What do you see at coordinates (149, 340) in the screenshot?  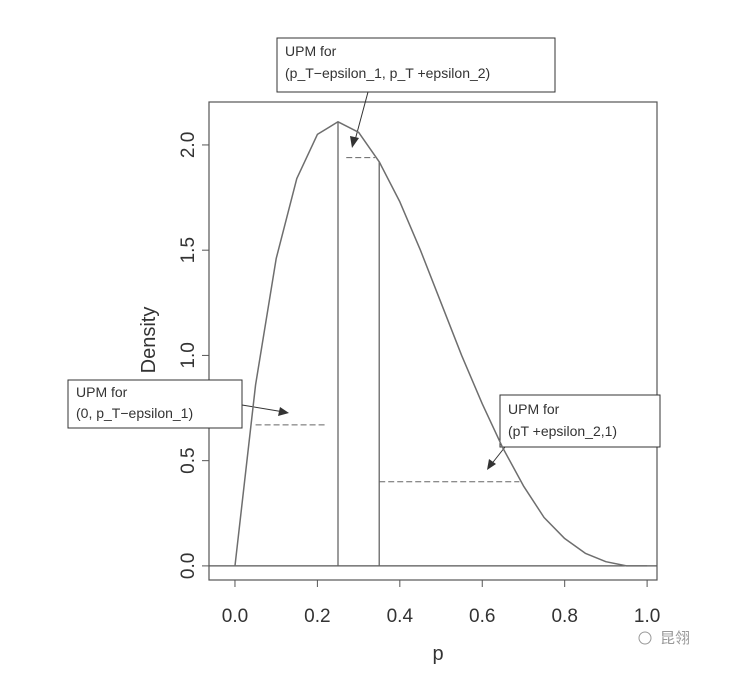 I see `y-axis-label: Density` at bounding box center [149, 340].